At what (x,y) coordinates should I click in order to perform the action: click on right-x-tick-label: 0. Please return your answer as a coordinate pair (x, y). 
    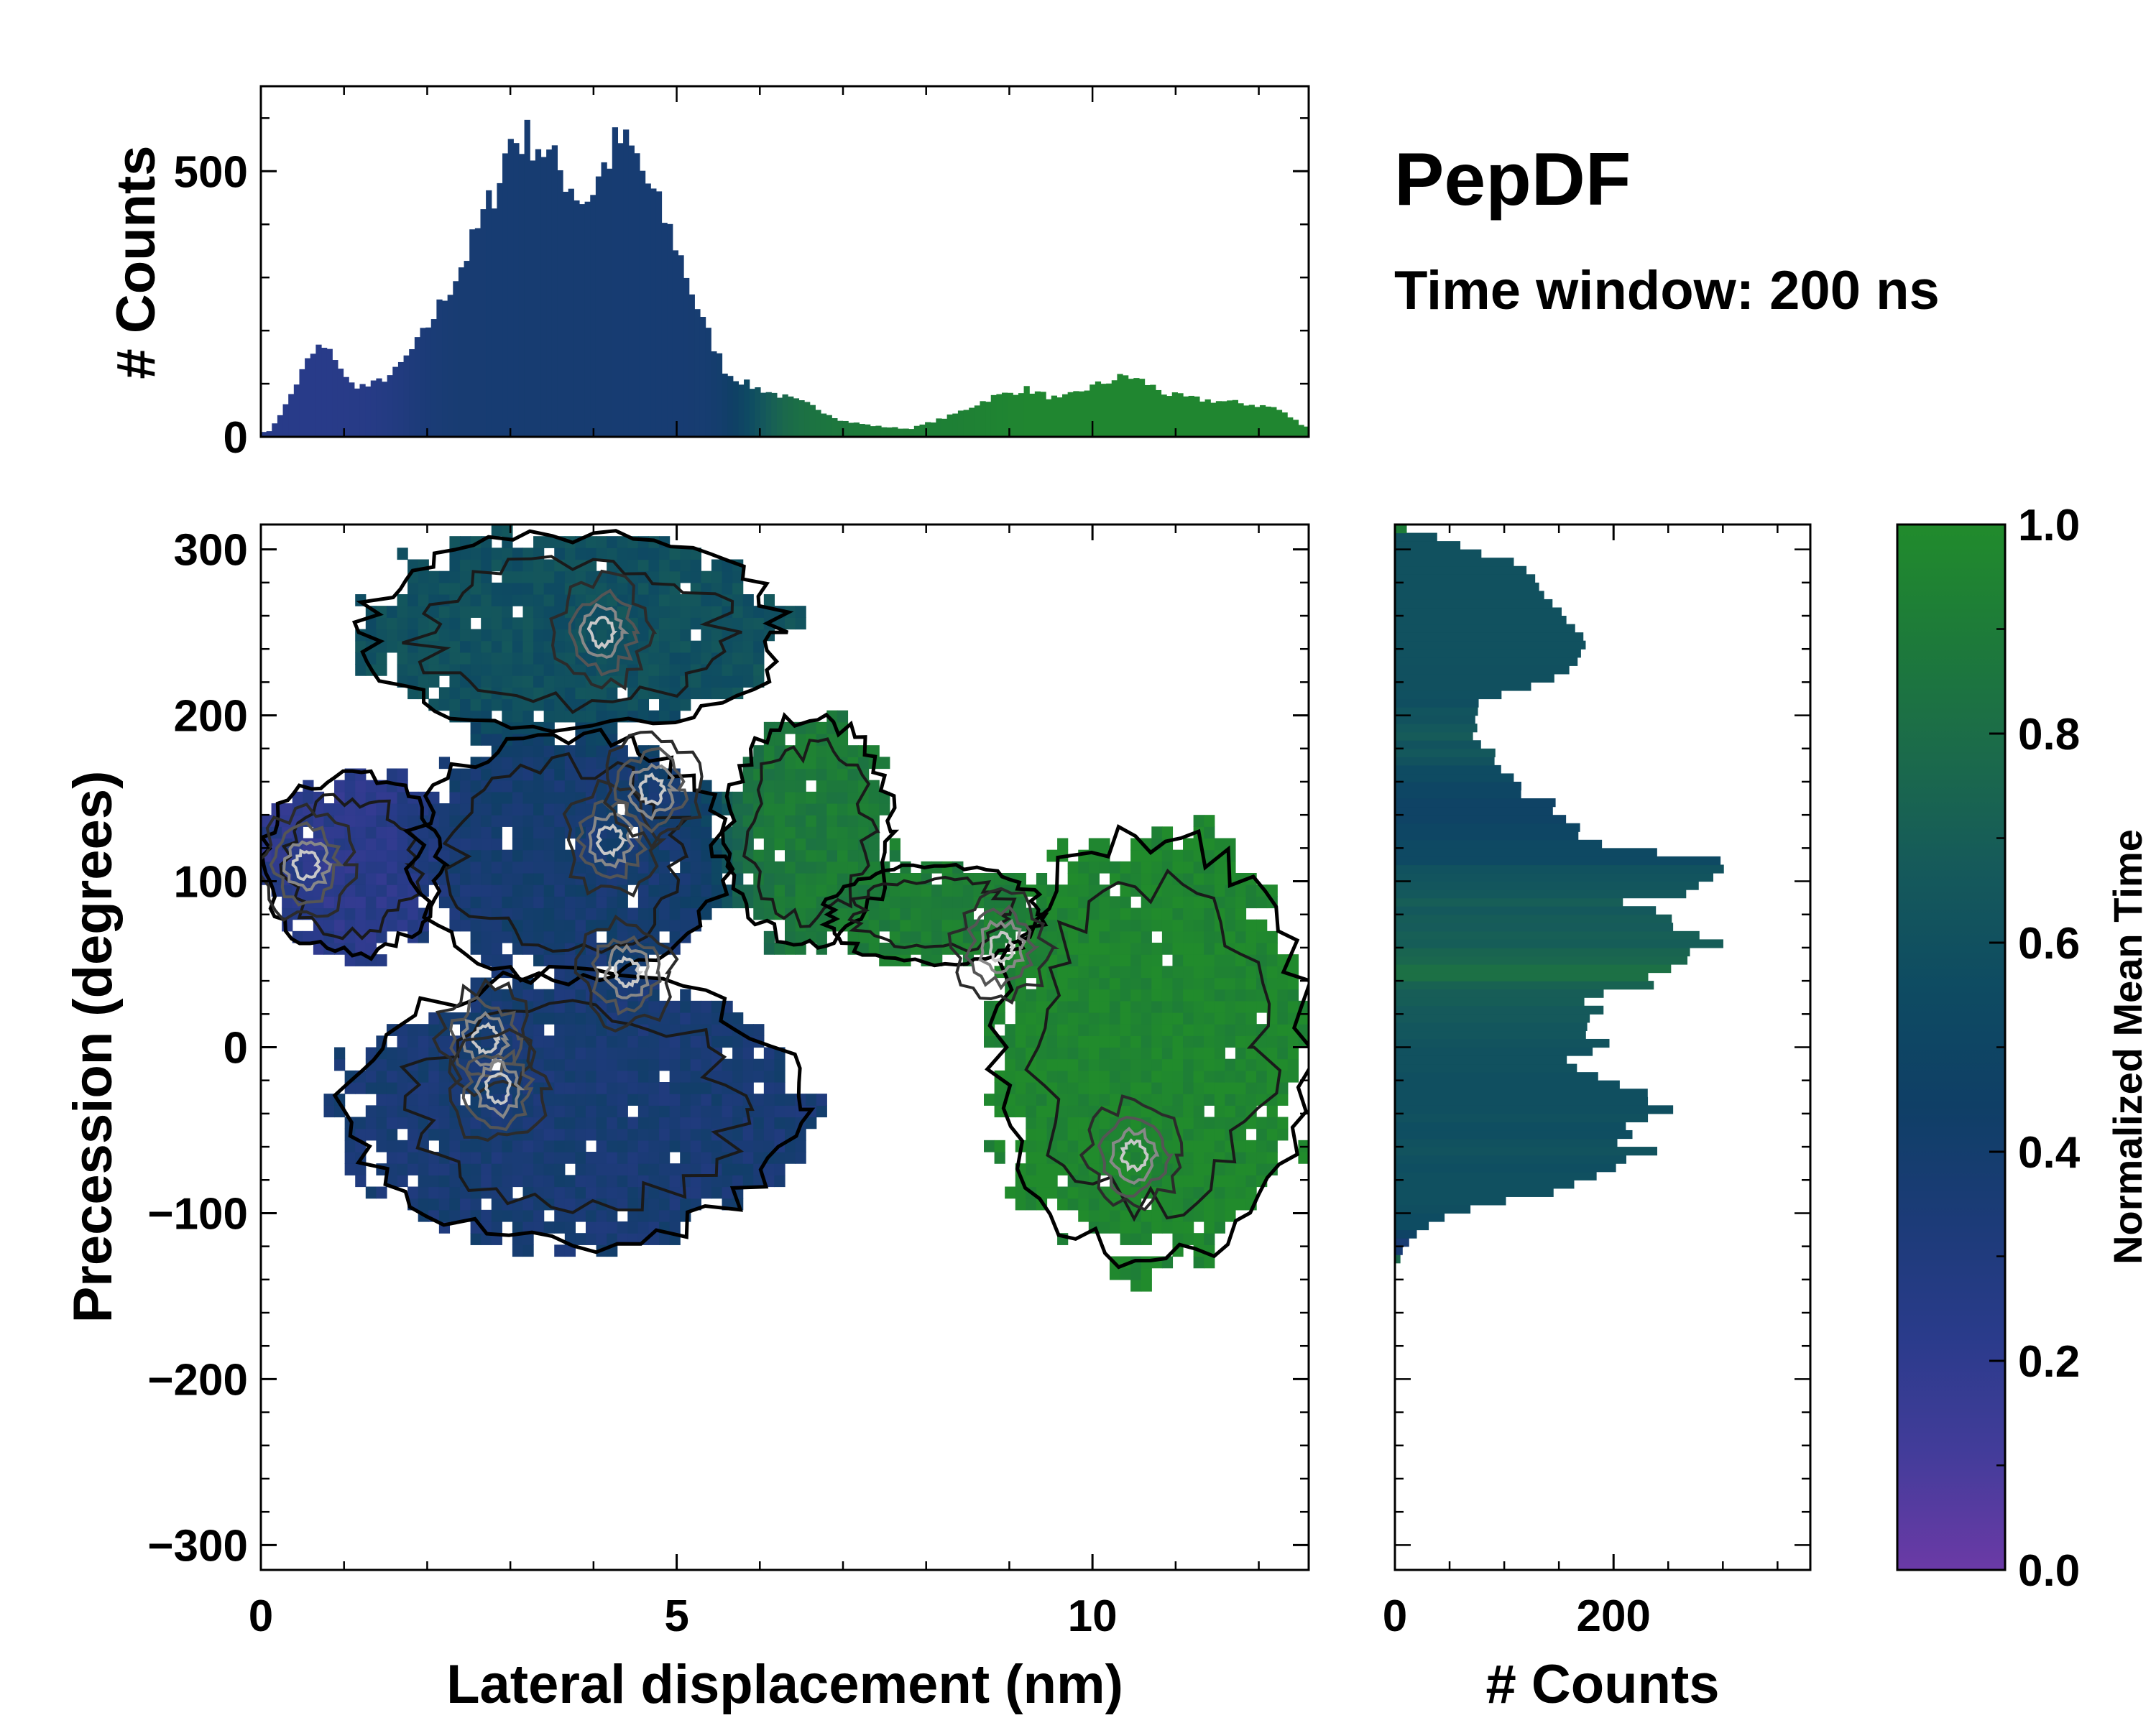
    Looking at the image, I should click on (1395, 1616).